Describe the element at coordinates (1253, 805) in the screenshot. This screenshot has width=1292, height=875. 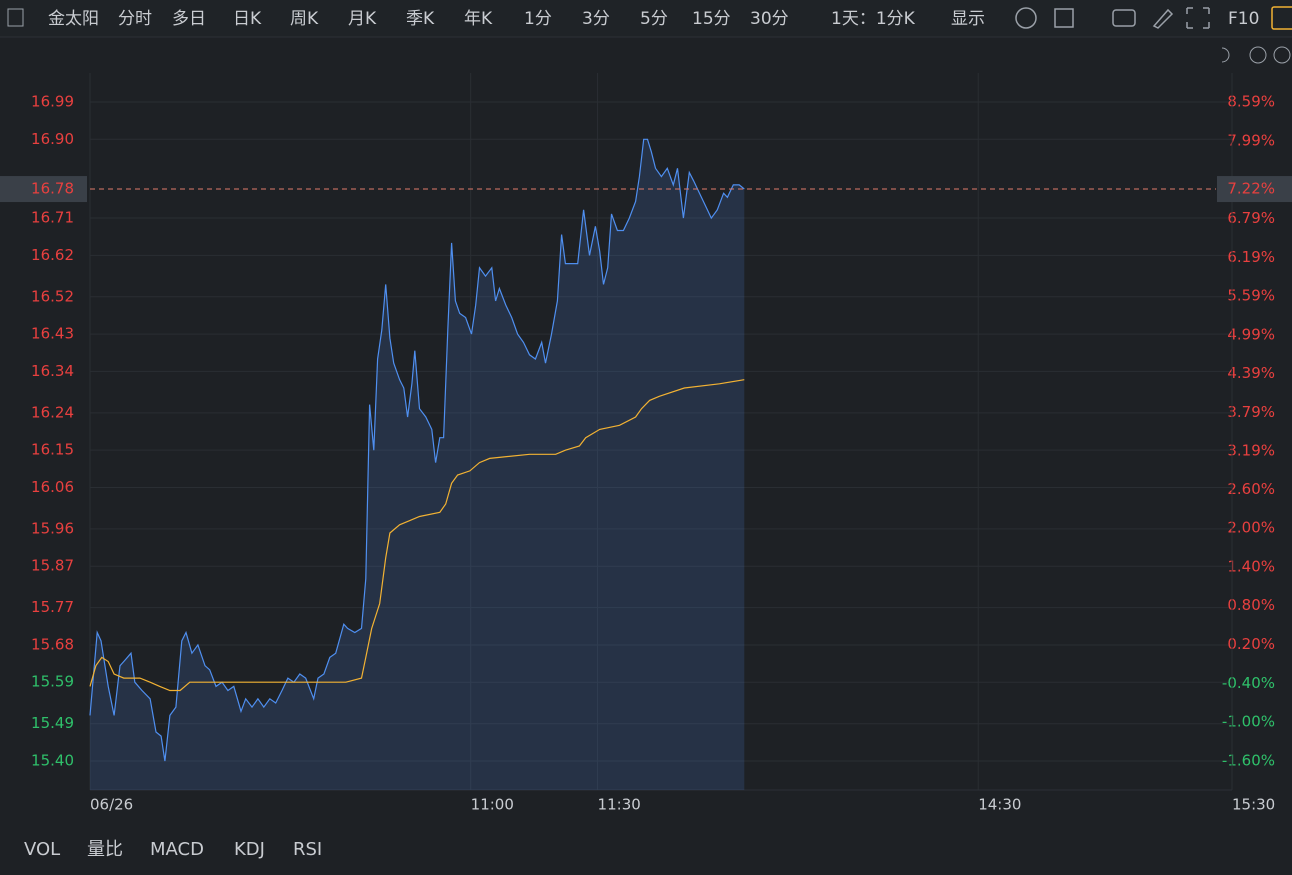
I see `x-tick-label: 15:30` at that location.